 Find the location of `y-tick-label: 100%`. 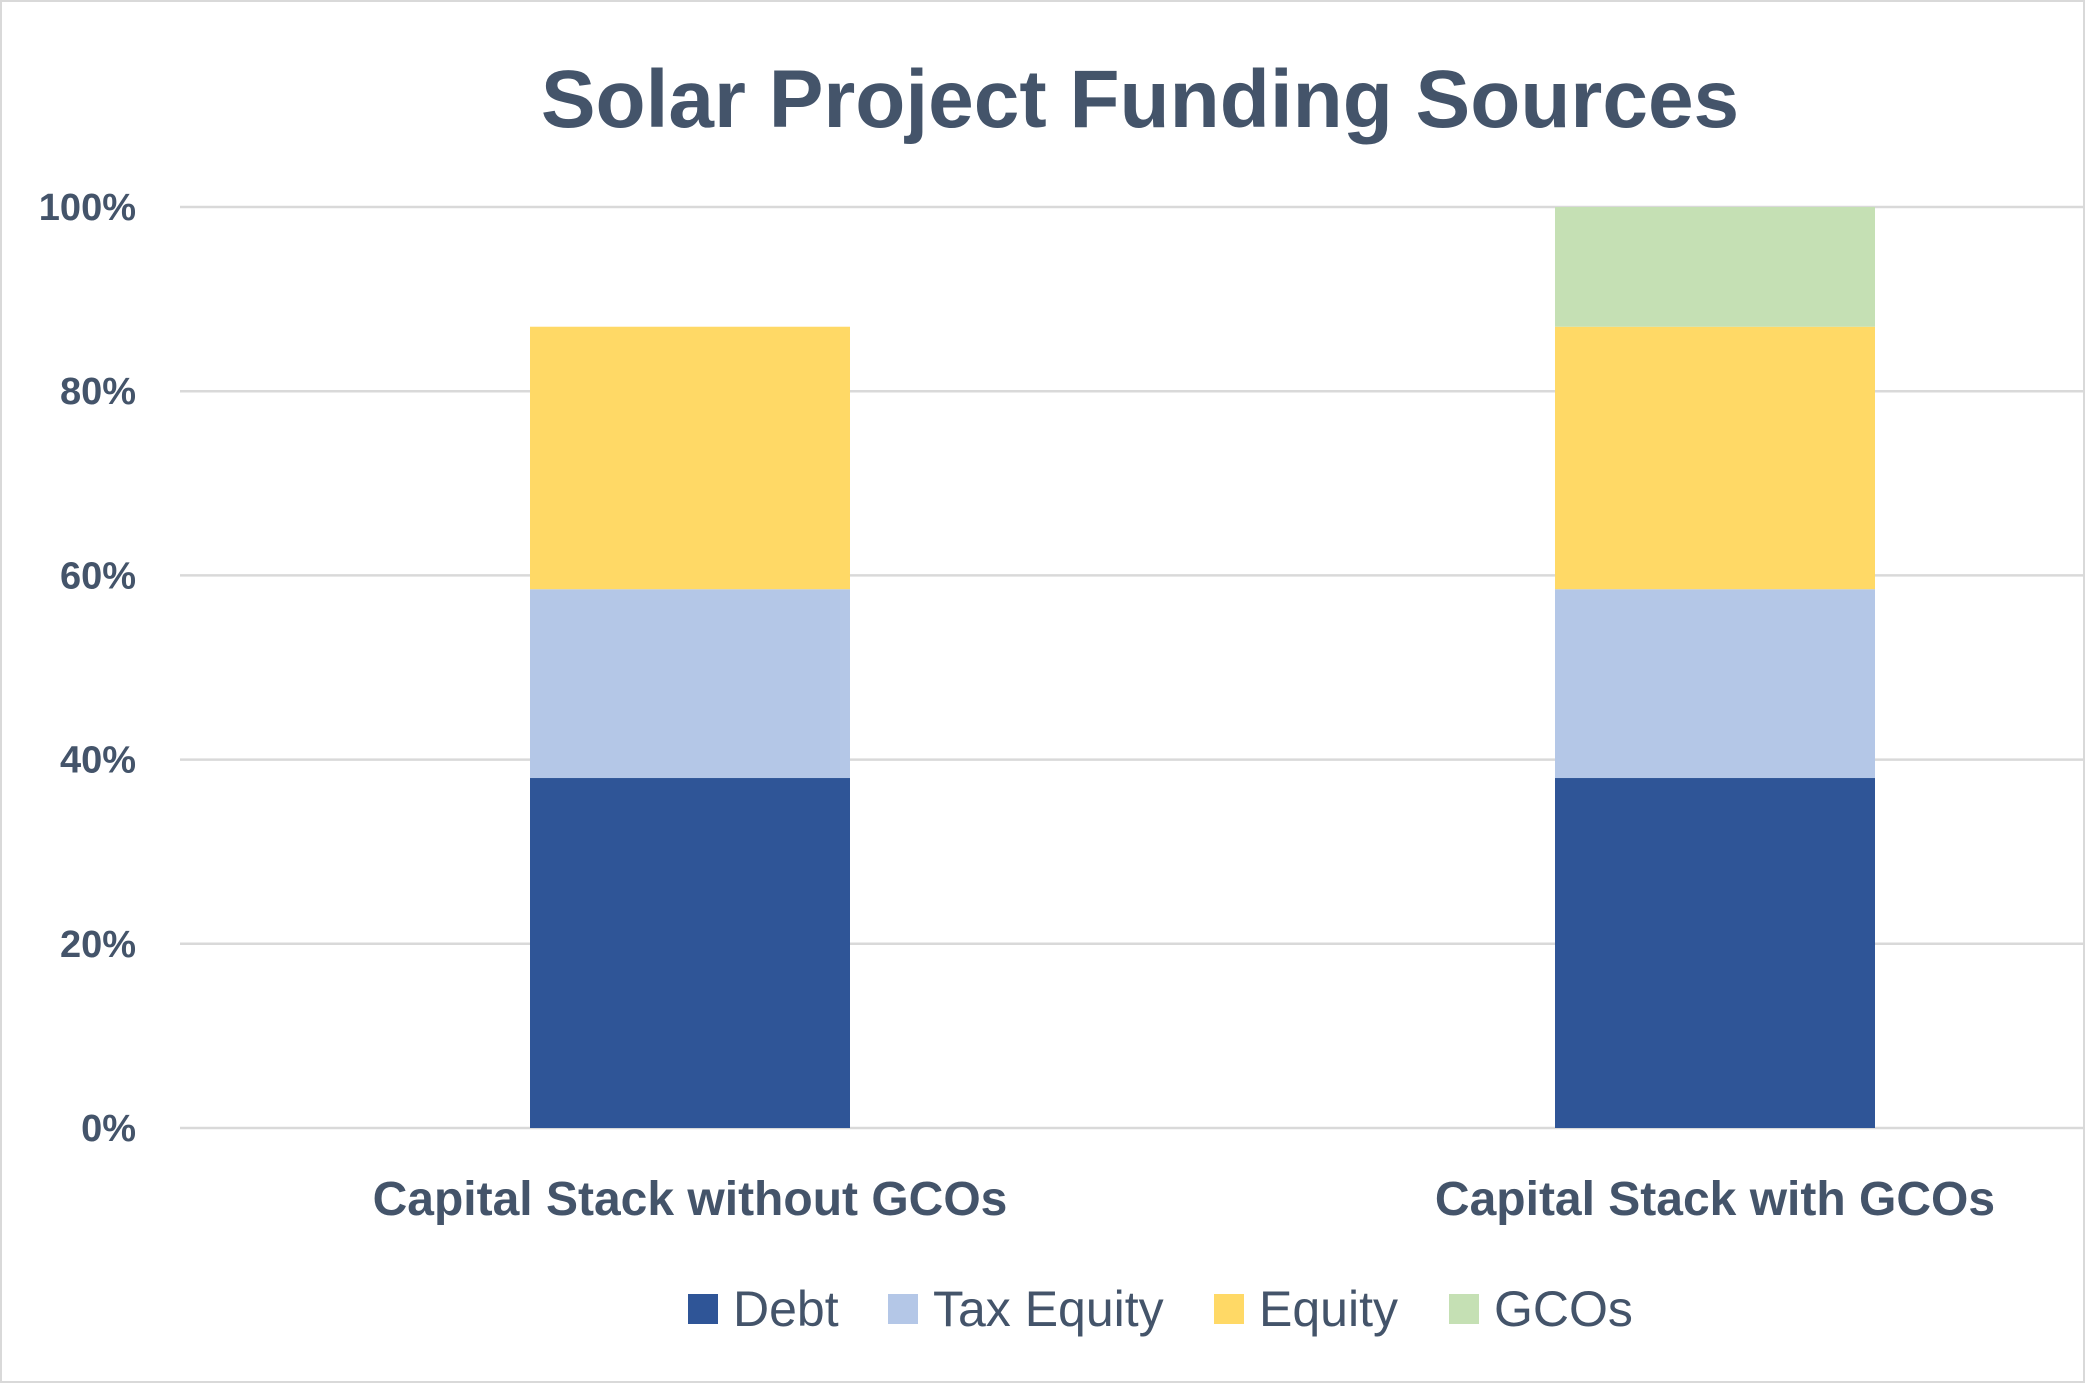

y-tick-label: 100% is located at coordinates (87, 208).